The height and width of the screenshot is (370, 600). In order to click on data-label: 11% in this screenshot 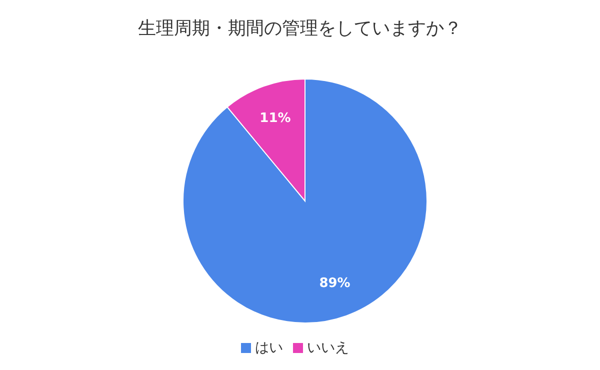, I will do `click(275, 118)`.